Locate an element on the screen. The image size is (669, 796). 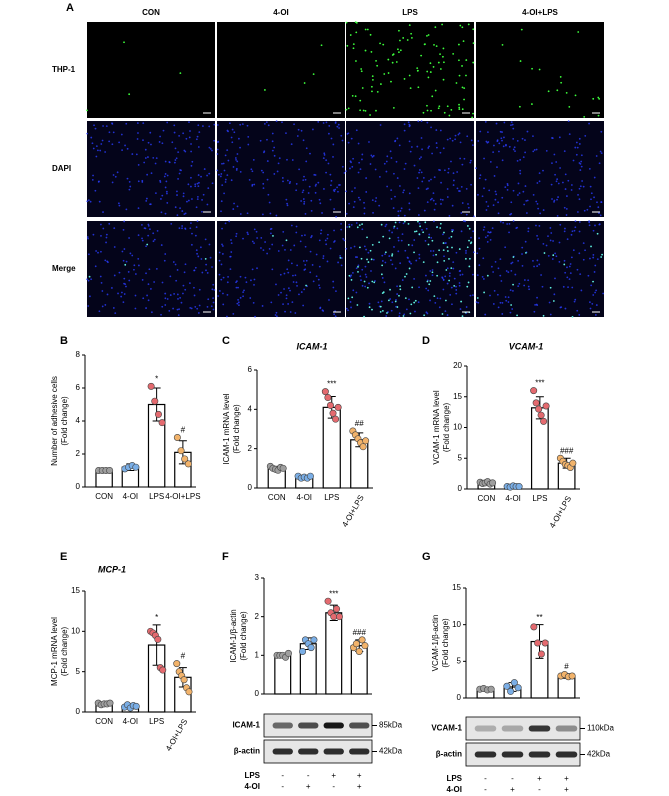
y-axis-label: VCAM-1 mRNA level is located at coordinates (436, 427).